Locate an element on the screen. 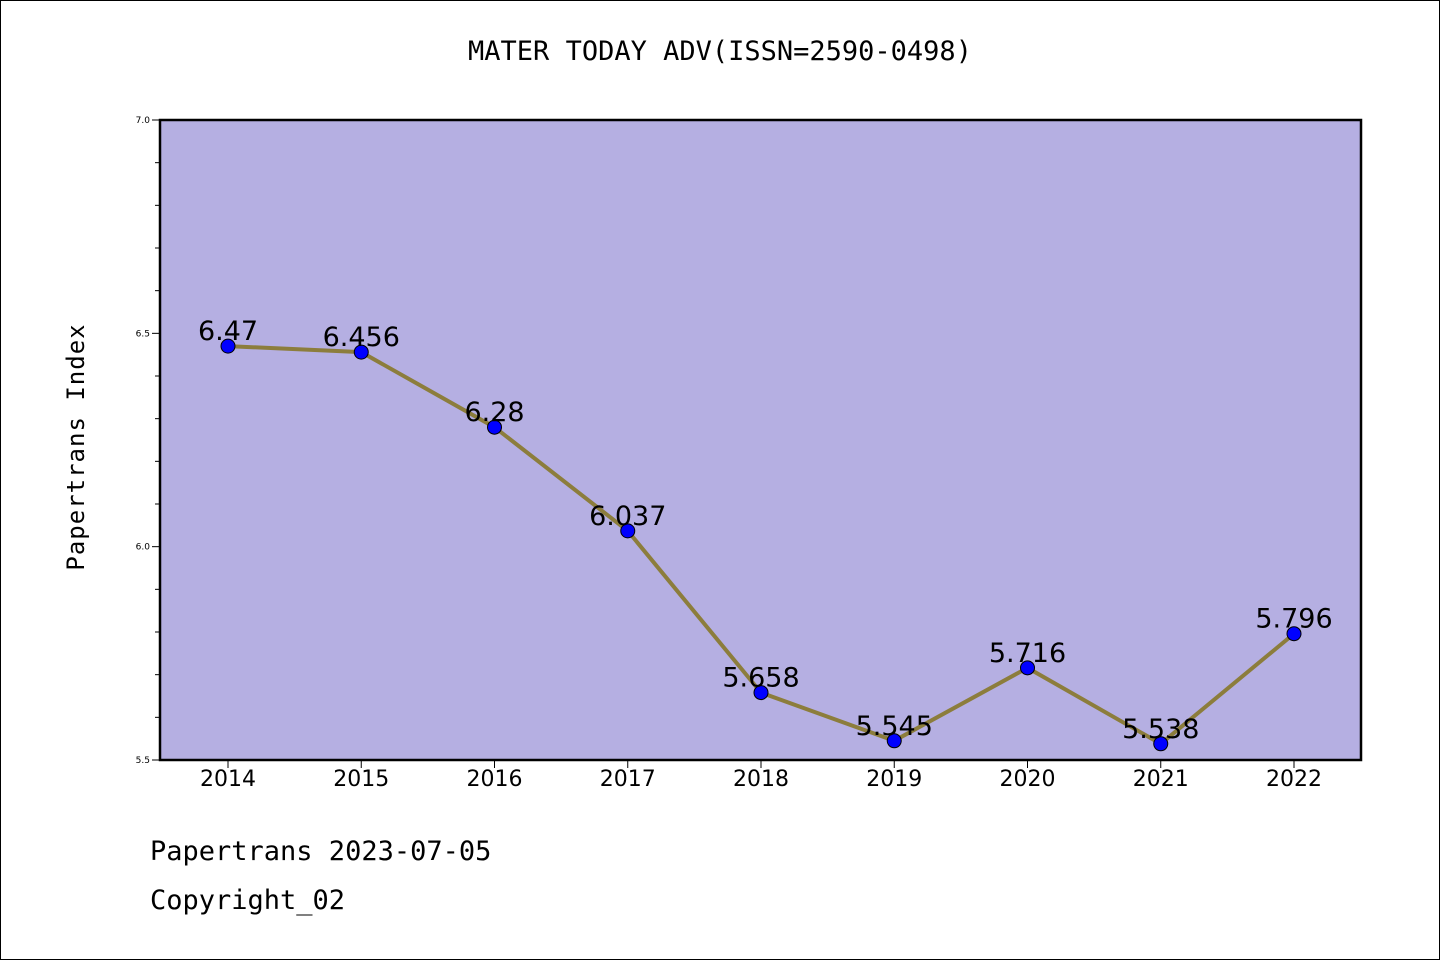 This screenshot has width=1440, height=960. data-label: 6.28 is located at coordinates (494, 412).